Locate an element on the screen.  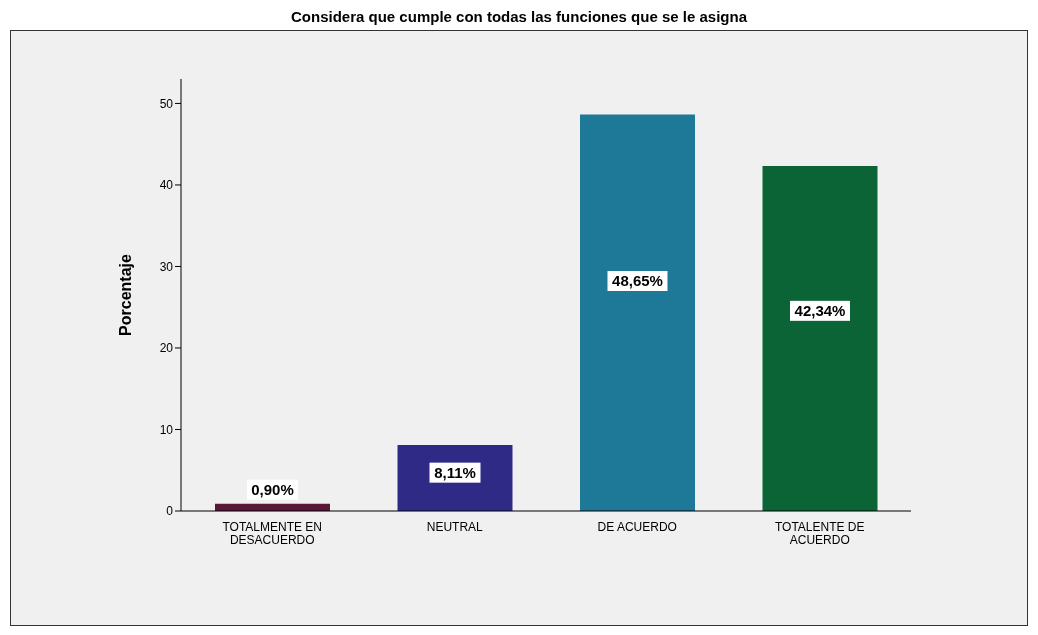
x-tick-label: NEUTRAL is located at coordinates (455, 527).